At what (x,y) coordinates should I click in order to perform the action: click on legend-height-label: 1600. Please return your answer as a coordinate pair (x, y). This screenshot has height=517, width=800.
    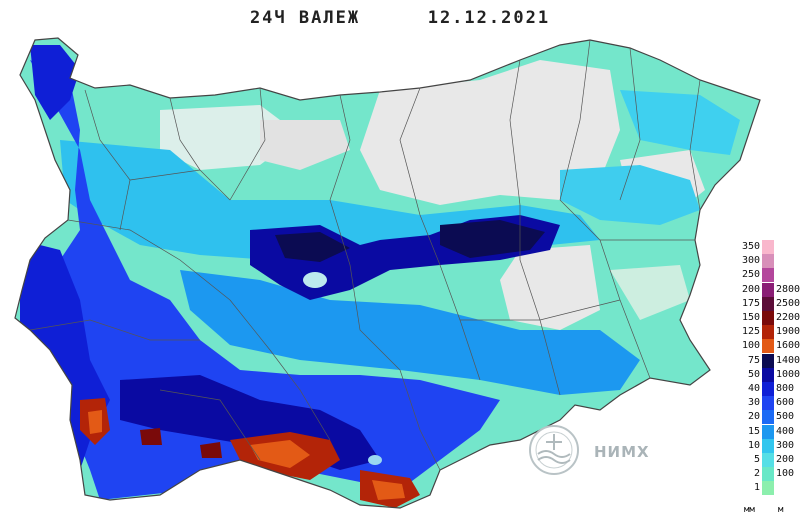
    Looking at the image, I should click on (788, 346).